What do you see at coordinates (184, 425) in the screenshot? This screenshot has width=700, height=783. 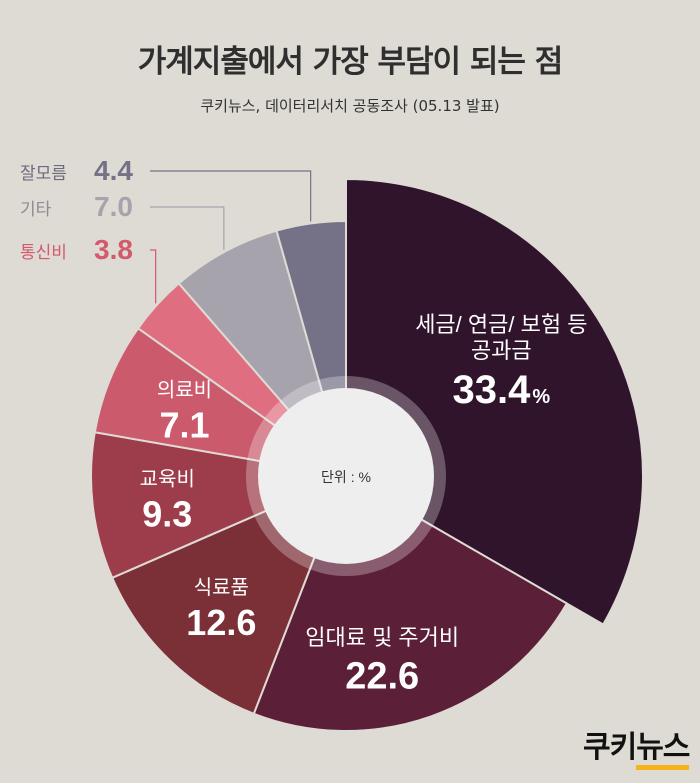 I see `slice-value-의료비: 7.1` at bounding box center [184, 425].